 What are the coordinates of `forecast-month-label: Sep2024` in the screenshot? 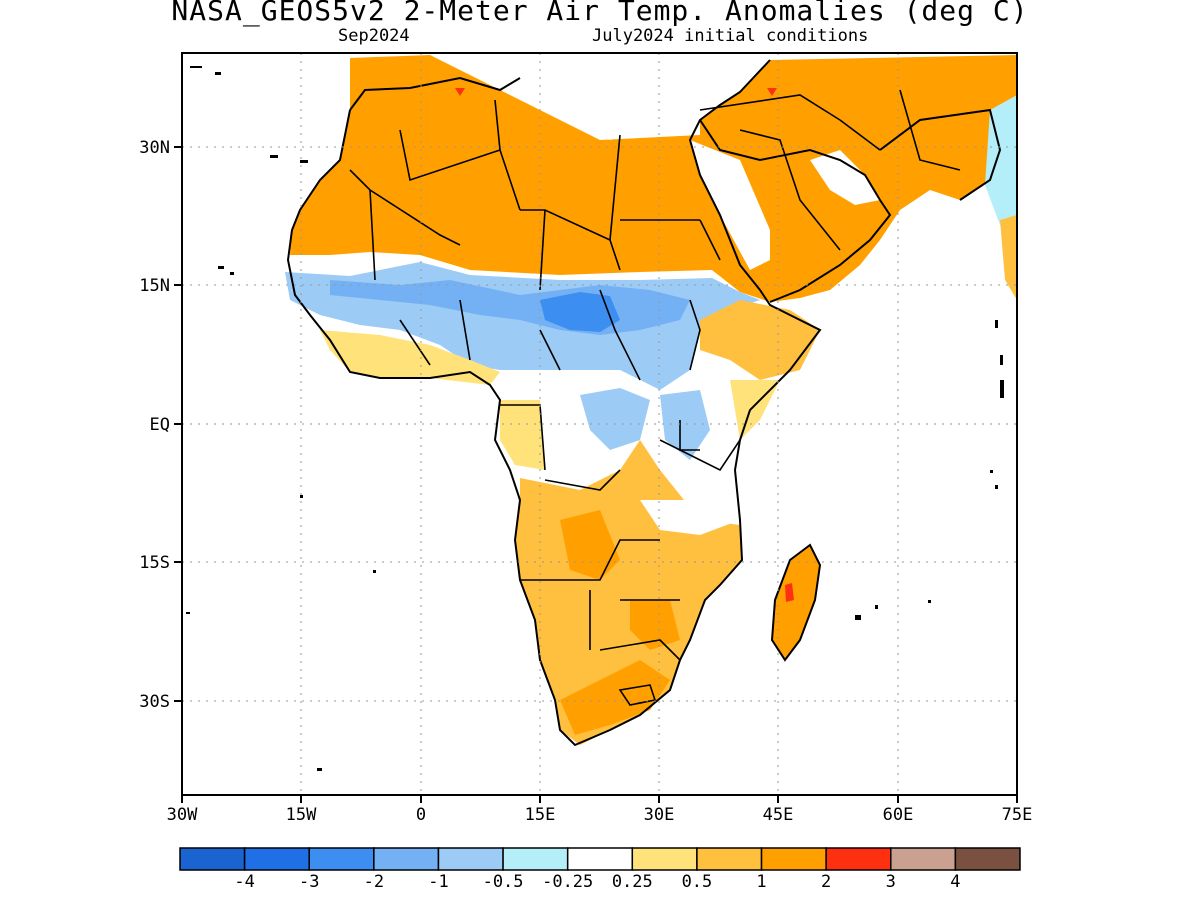 It's located at (374, 36).